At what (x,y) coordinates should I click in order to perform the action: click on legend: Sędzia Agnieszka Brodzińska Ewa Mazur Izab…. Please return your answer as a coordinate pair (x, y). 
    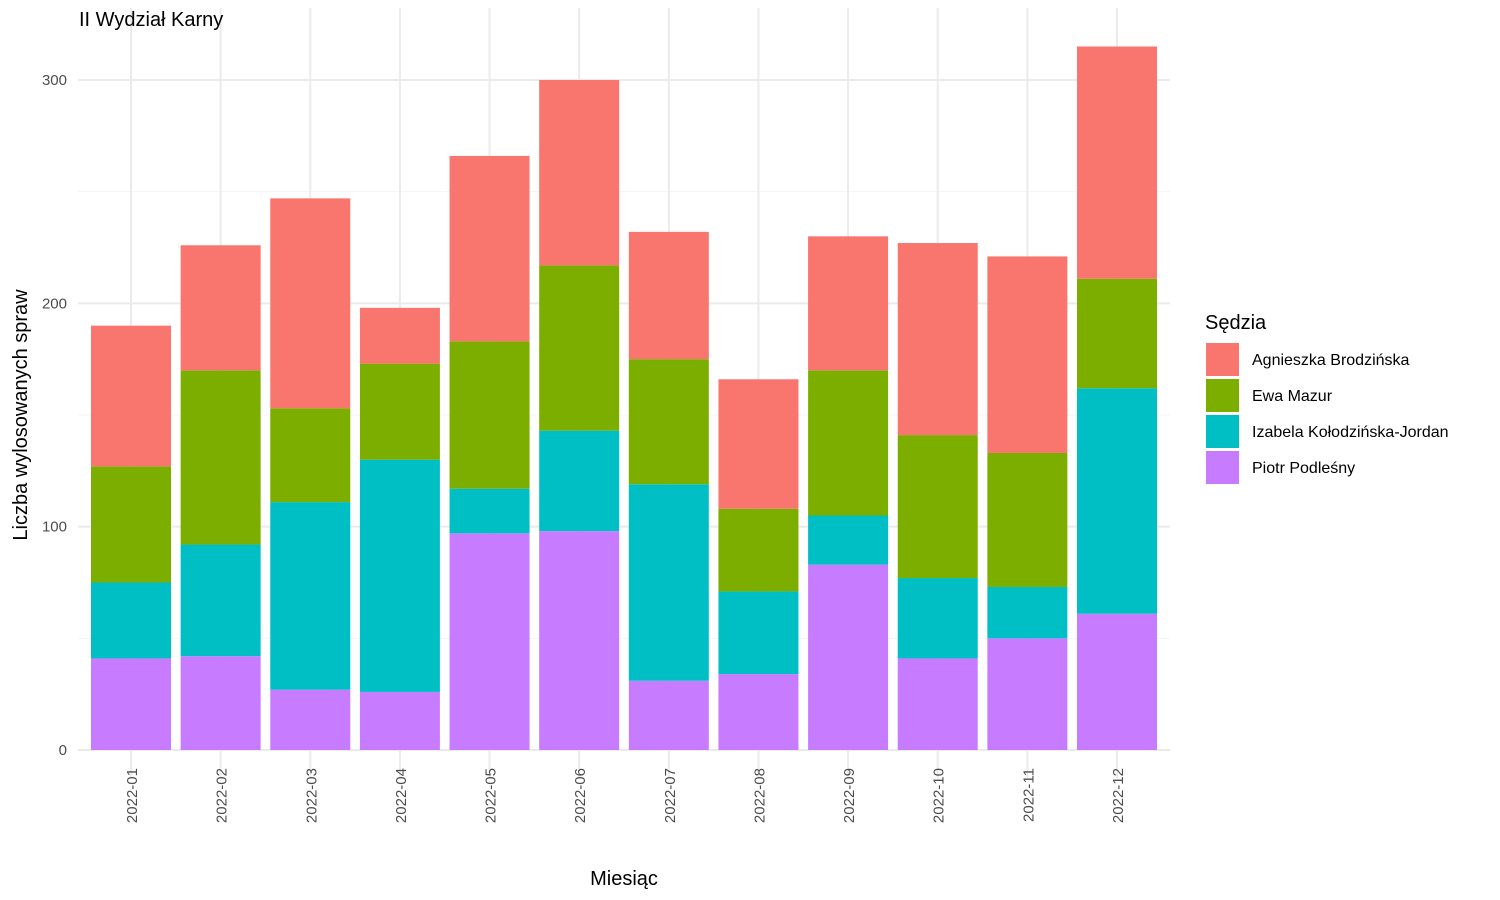
    Looking at the image, I should click on (1327, 398).